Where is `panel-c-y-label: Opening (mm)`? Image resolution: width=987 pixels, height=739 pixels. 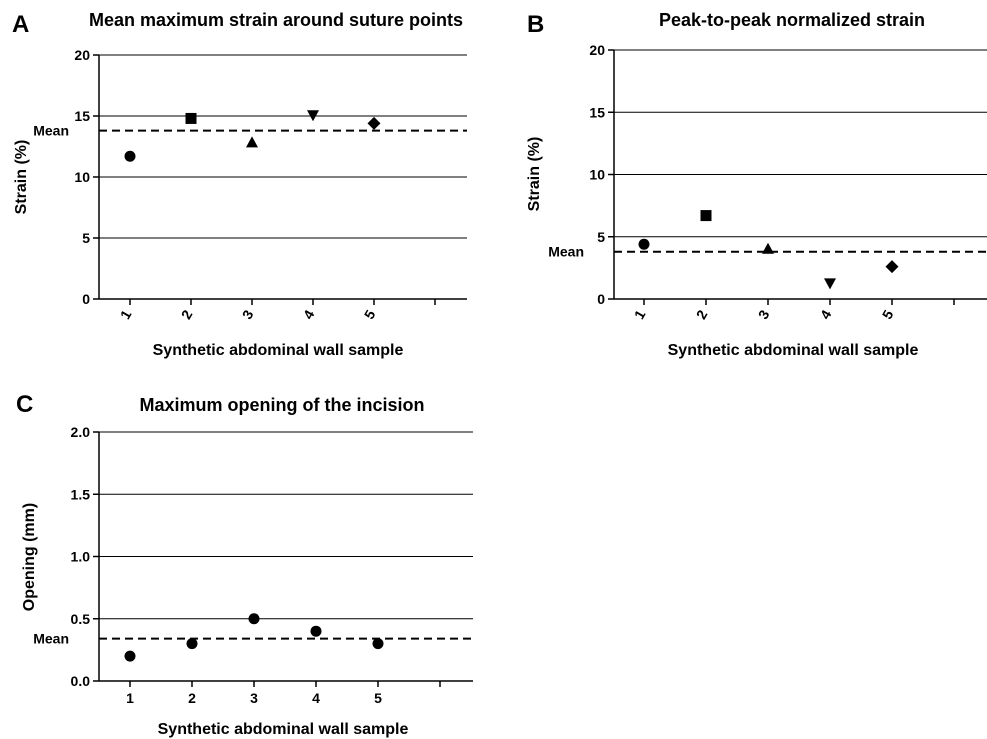
panel-c-y-label: Opening (mm) is located at coordinates (29, 557).